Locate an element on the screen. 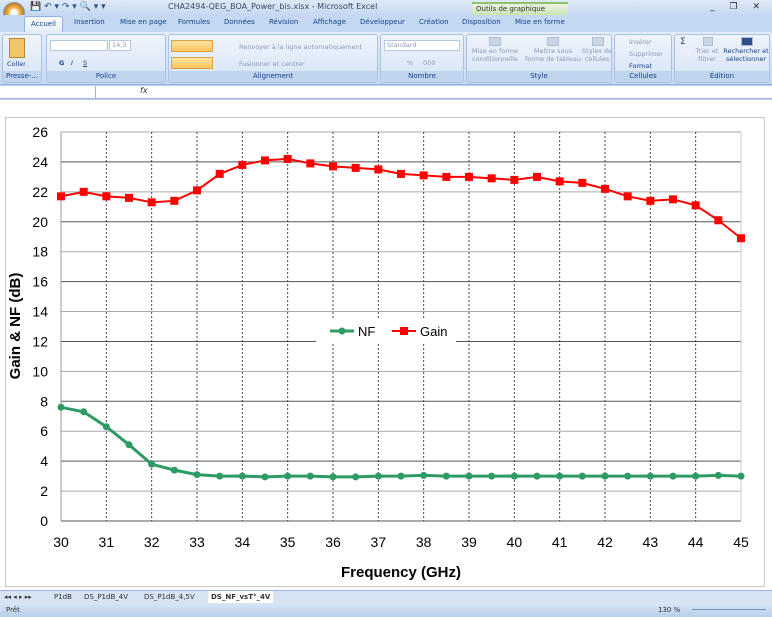  group-label: Cellules is located at coordinates (643, 76).